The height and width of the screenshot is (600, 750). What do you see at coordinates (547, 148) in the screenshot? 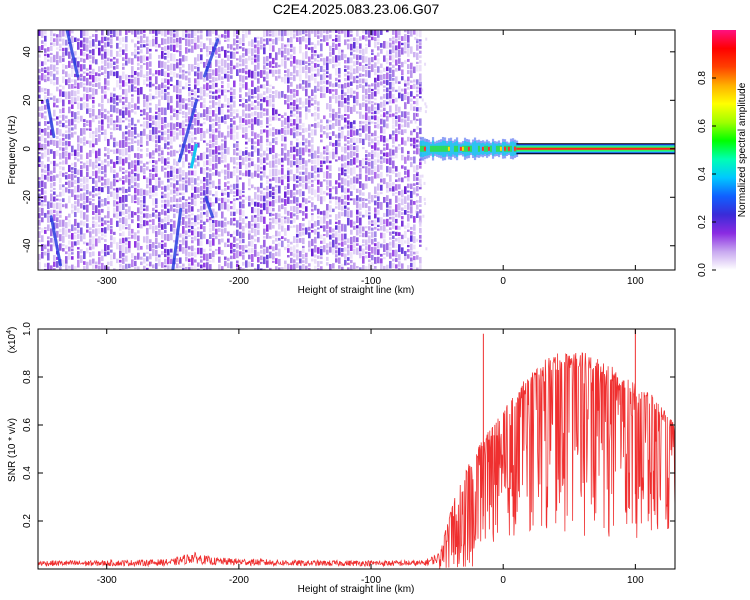
I see `spectrogram-carrier-trace` at bounding box center [547, 148].